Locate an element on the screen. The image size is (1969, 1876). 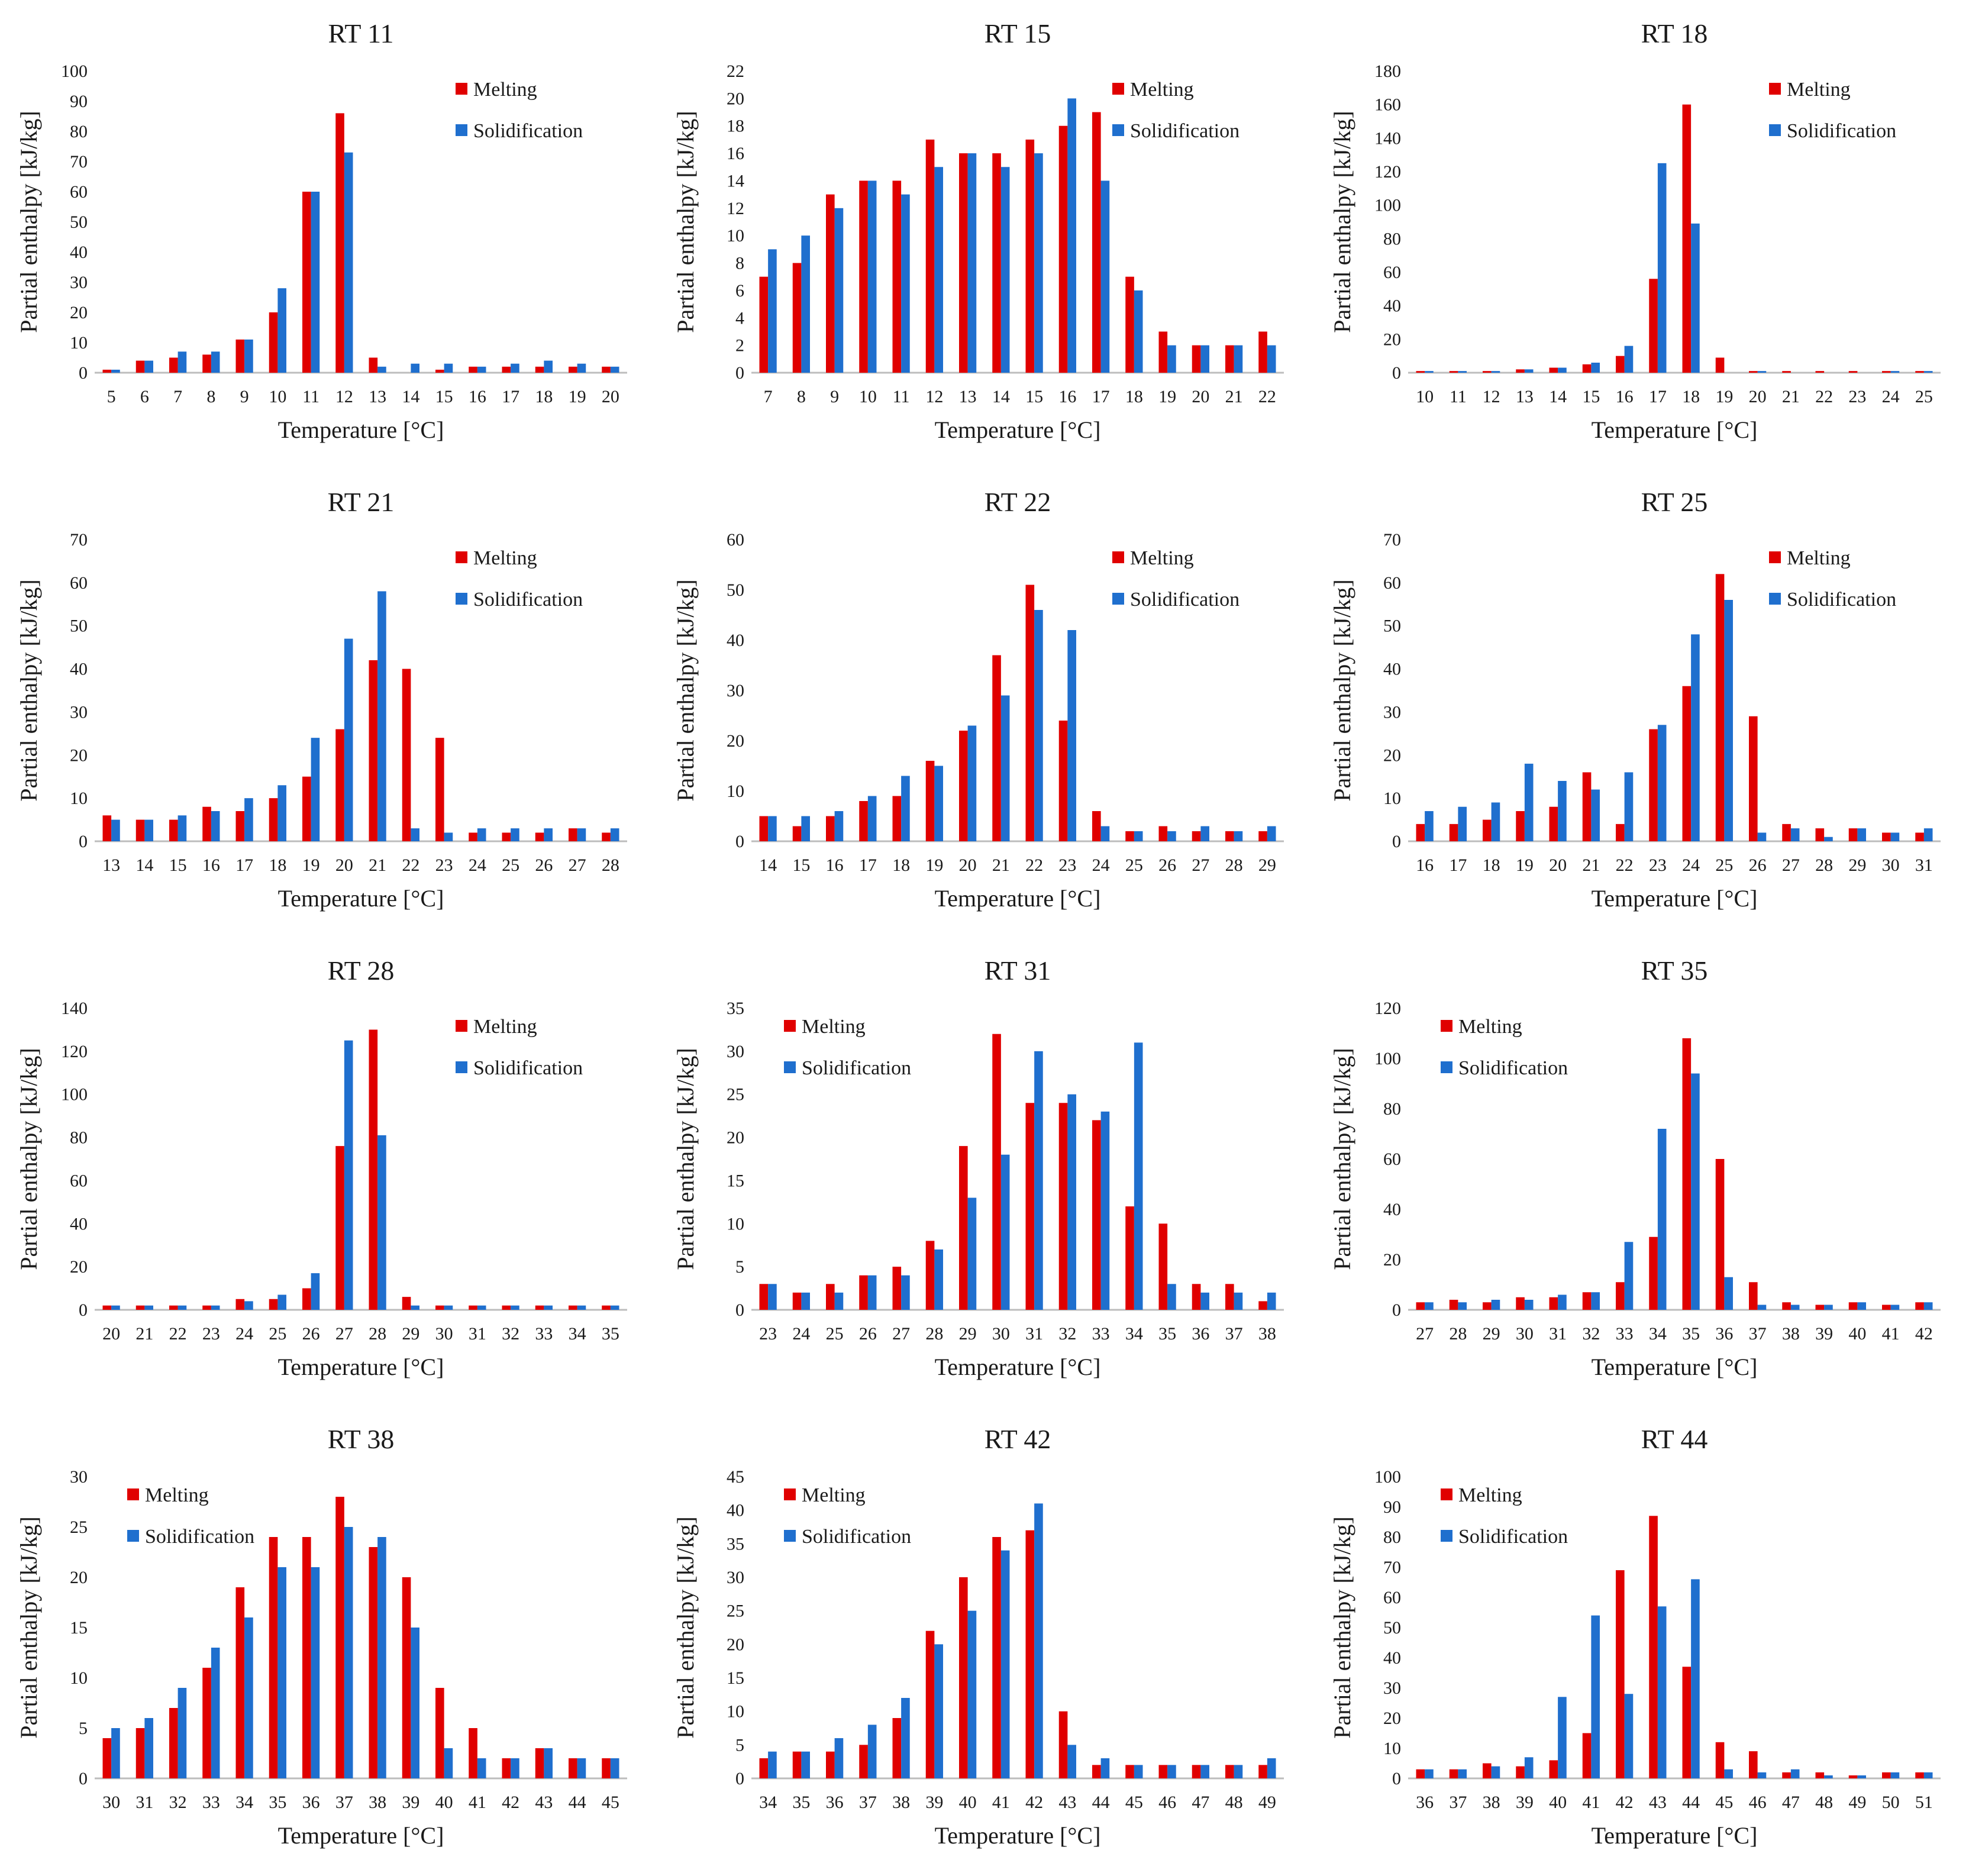
x-tick-label: 33 is located at coordinates (1101, 1334).